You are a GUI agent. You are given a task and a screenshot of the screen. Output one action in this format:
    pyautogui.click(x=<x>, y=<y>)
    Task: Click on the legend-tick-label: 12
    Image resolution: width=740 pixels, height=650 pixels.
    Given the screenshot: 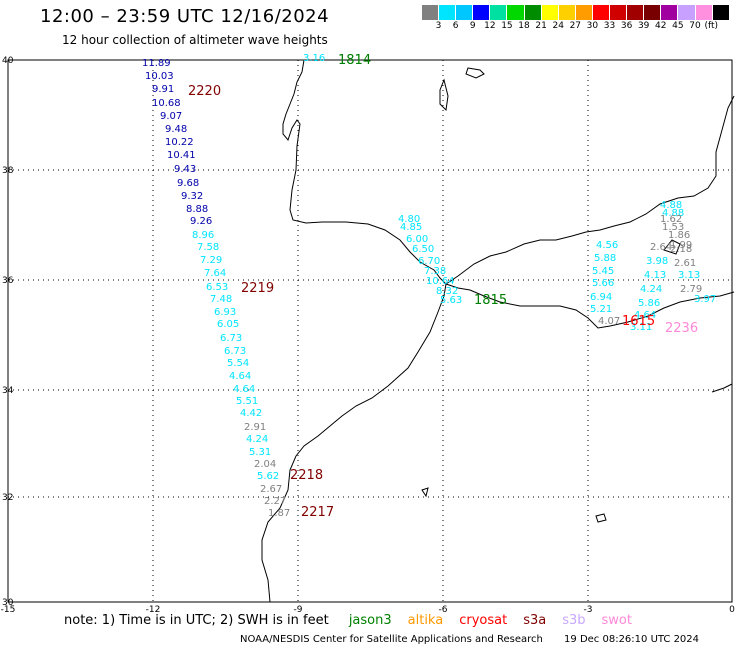 What is the action you would take?
    pyautogui.click(x=490, y=26)
    